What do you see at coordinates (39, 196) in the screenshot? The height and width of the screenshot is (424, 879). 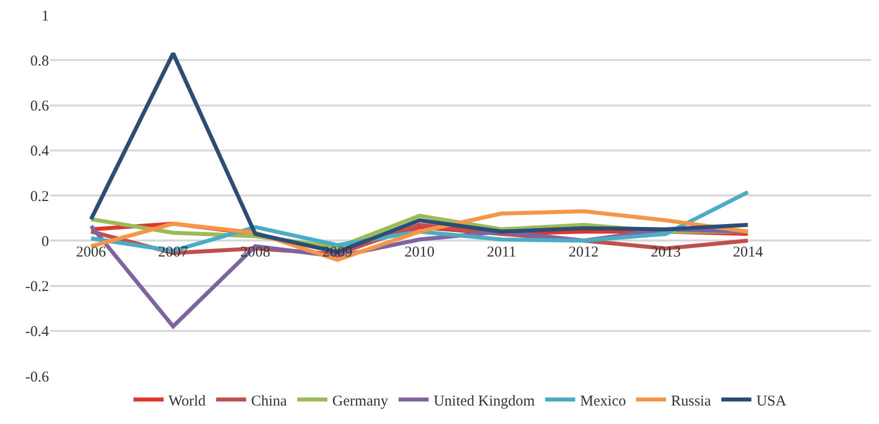 I see `y-tick-label: 0.2` at bounding box center [39, 196].